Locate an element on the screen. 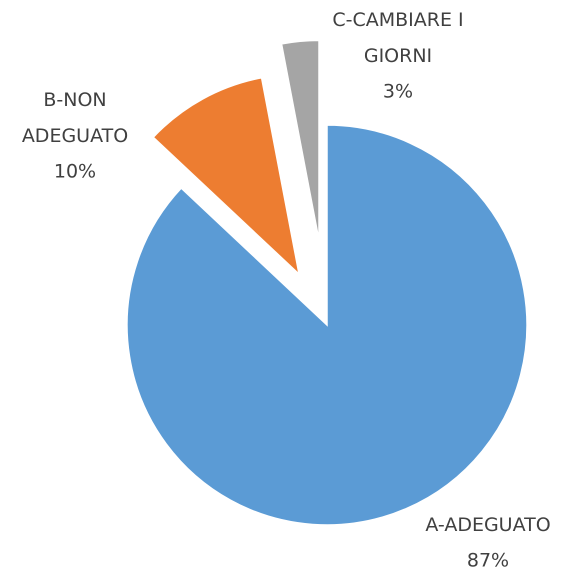 Image resolution: width=565 pixels, height=574 pixels. slice-value-label: 10% is located at coordinates (75, 172).